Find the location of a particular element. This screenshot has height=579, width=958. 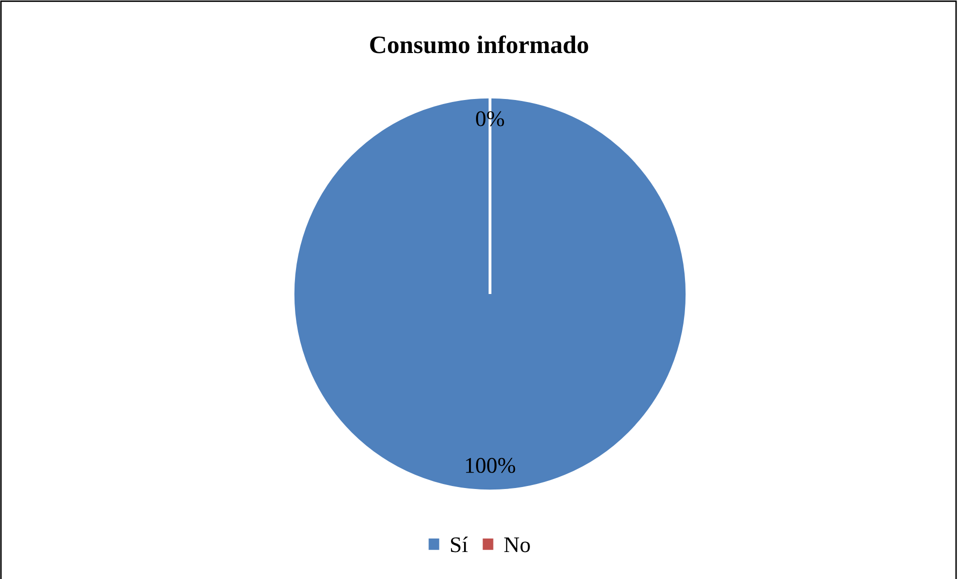

chart-title: Consumo informado is located at coordinates (479, 44).